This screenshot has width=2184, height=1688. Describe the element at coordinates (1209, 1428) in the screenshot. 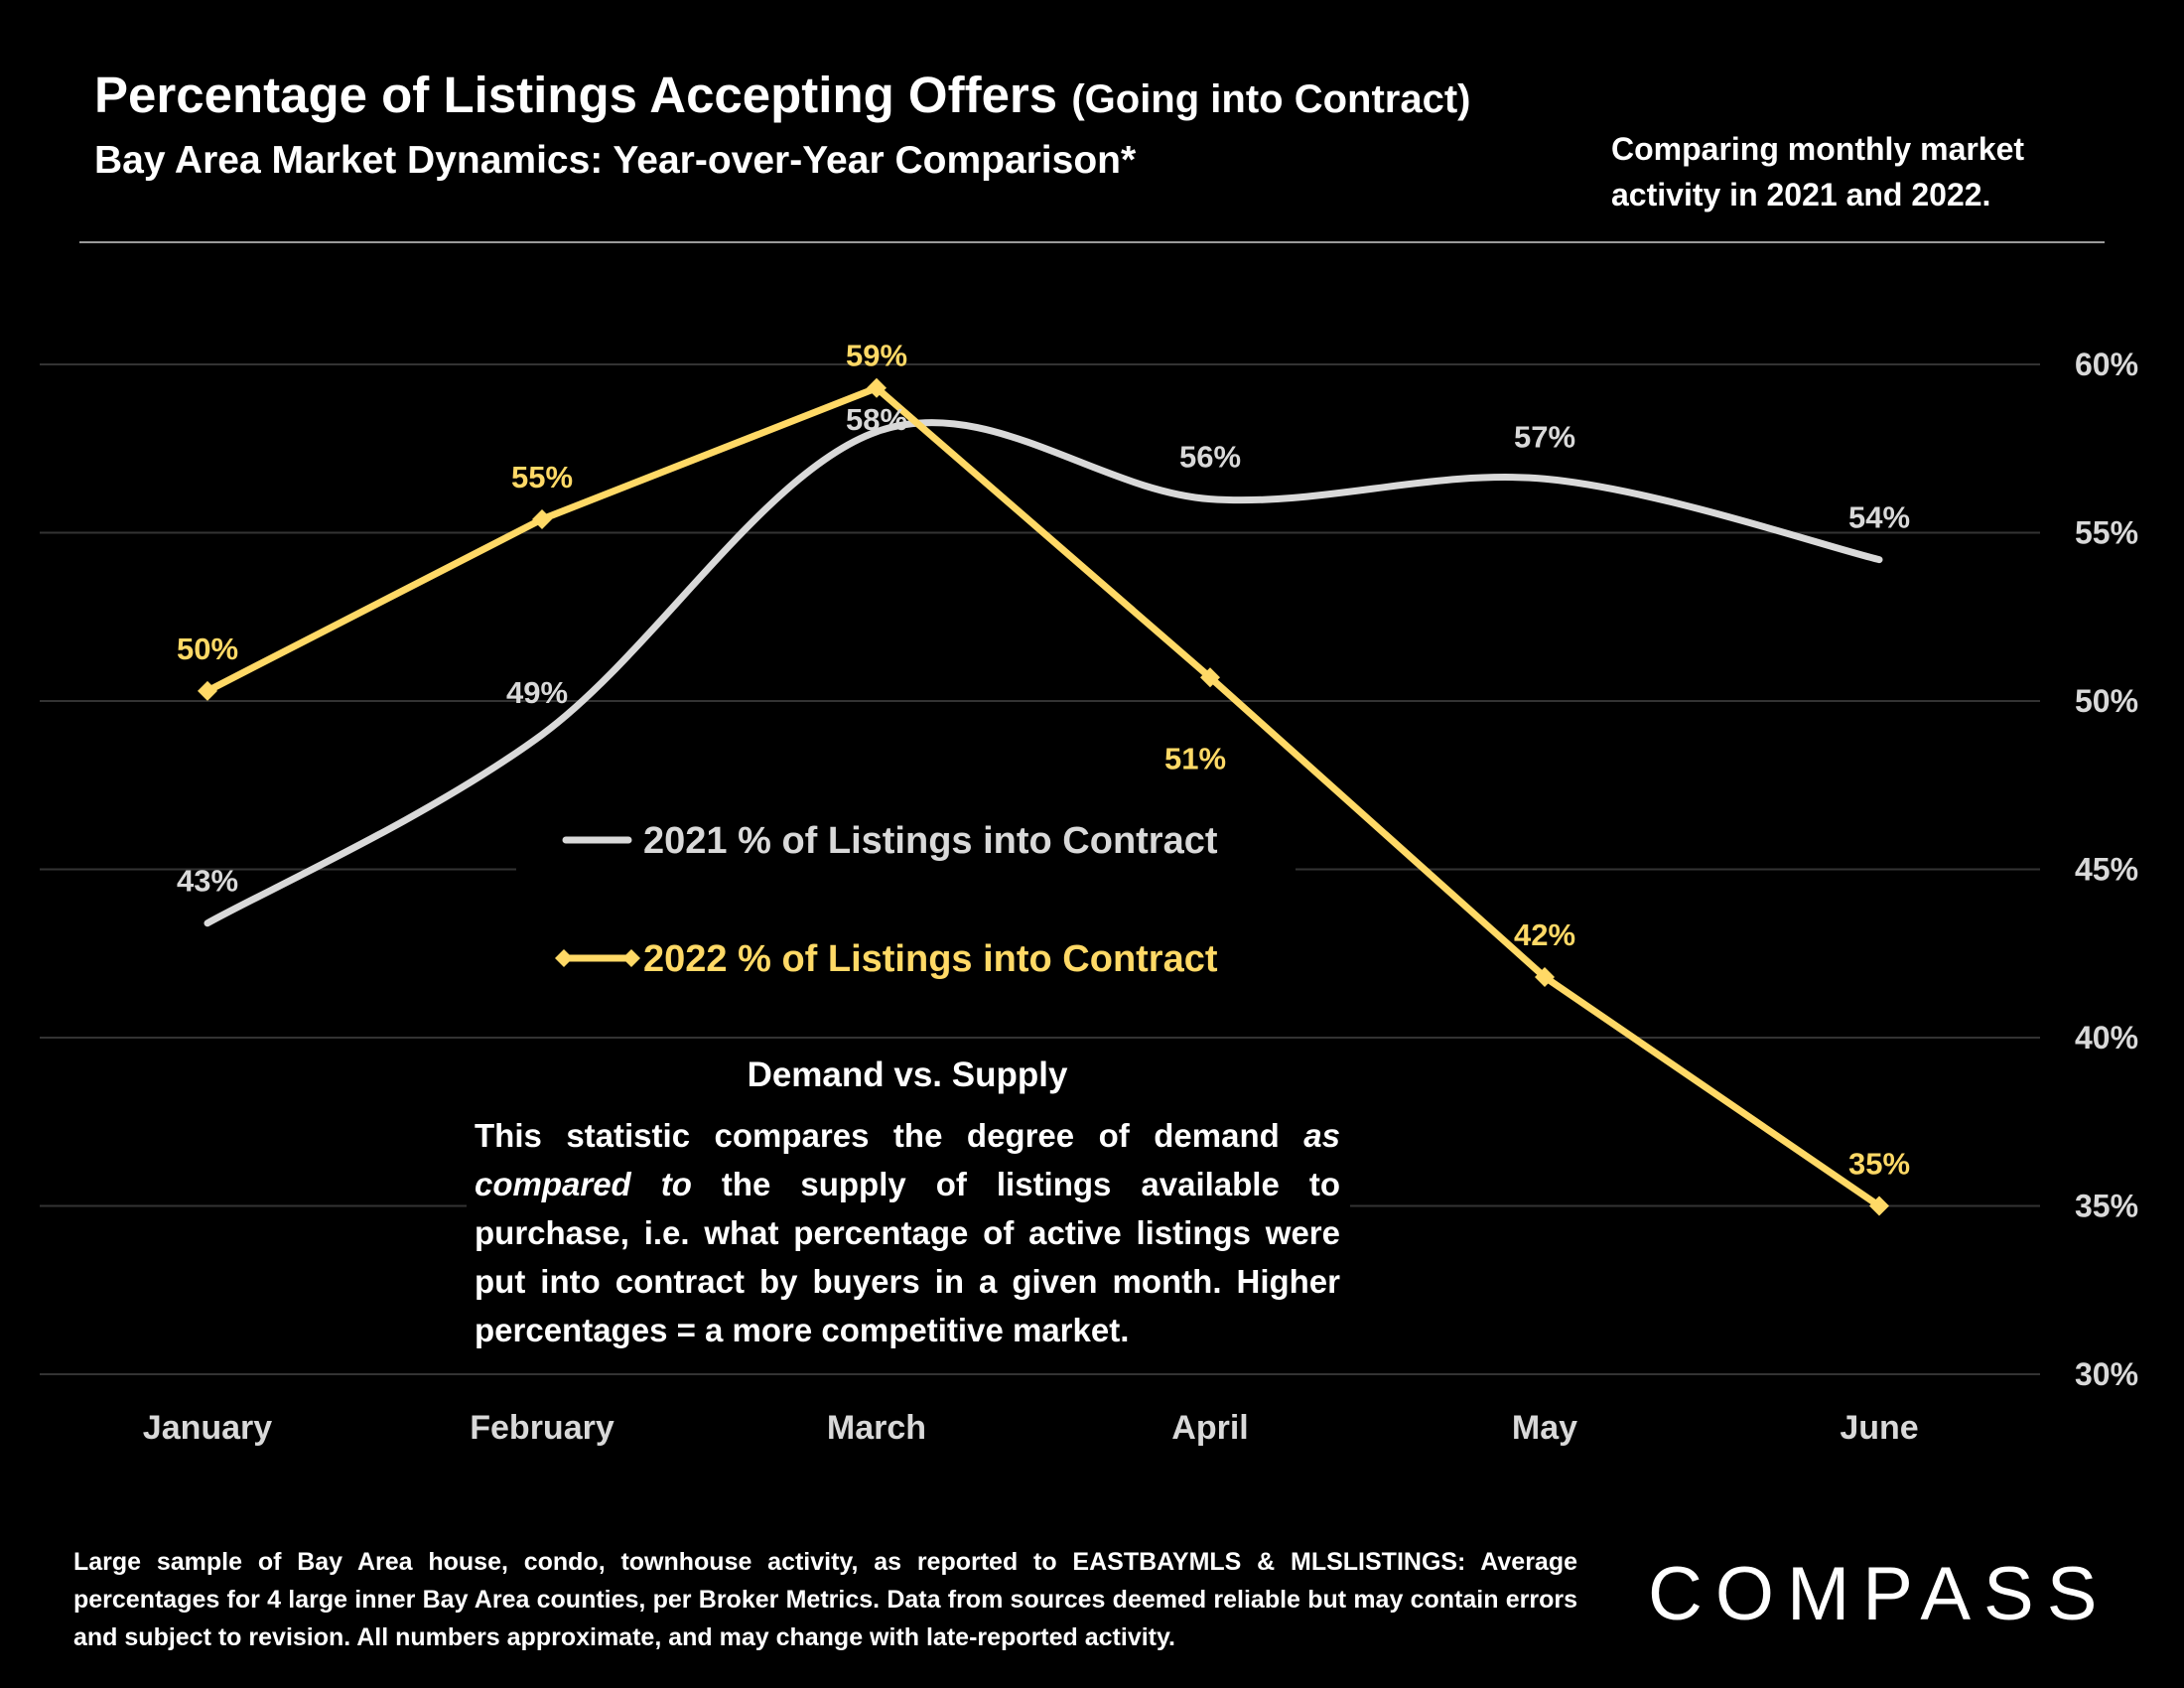

I see `x-tick-label: April` at that location.